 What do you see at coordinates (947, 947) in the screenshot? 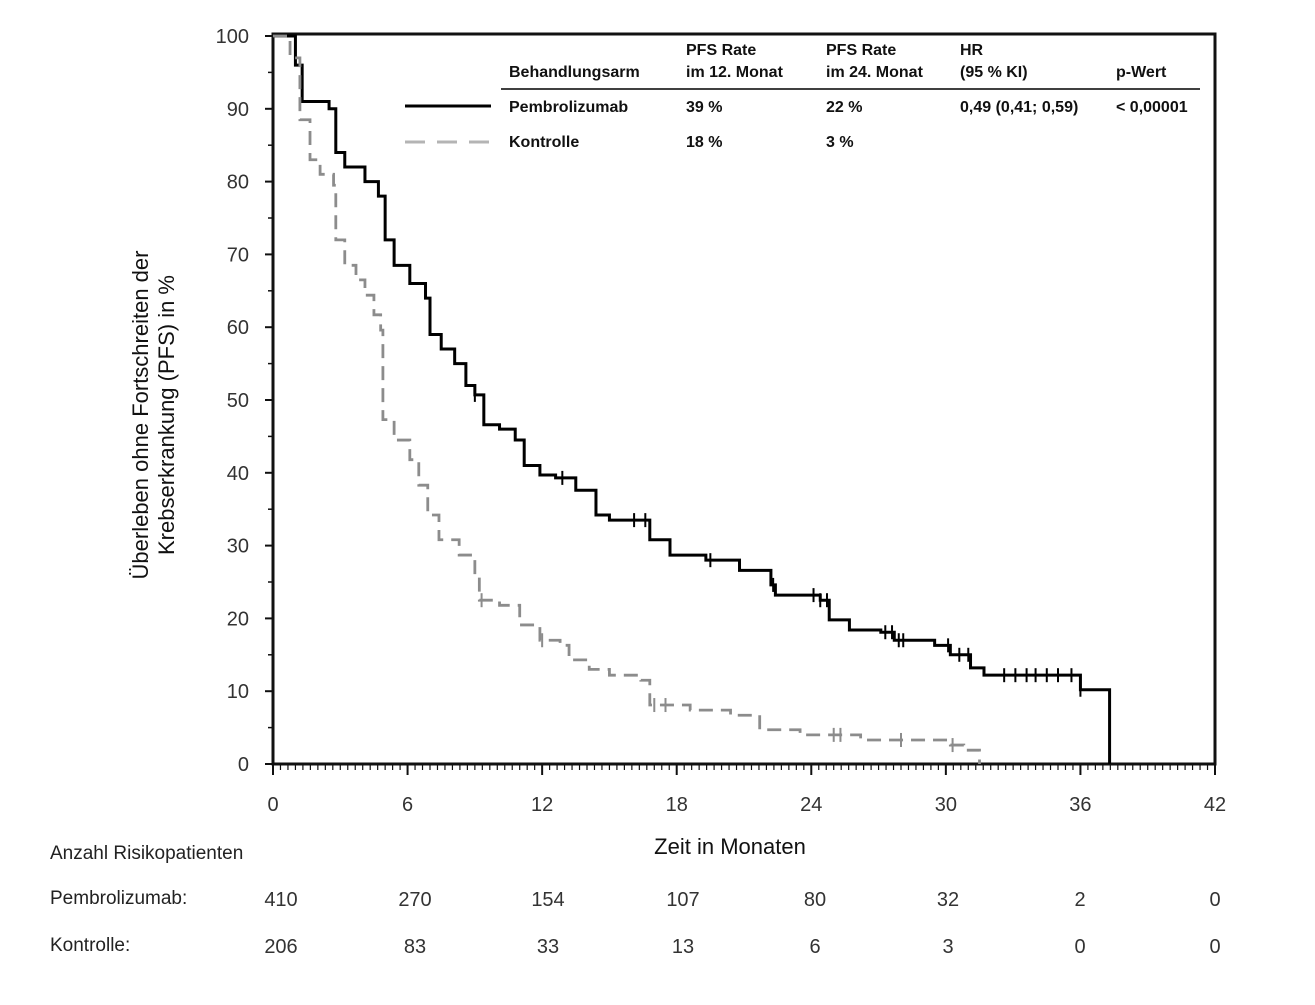
I see `risk-value: 3` at bounding box center [947, 947].